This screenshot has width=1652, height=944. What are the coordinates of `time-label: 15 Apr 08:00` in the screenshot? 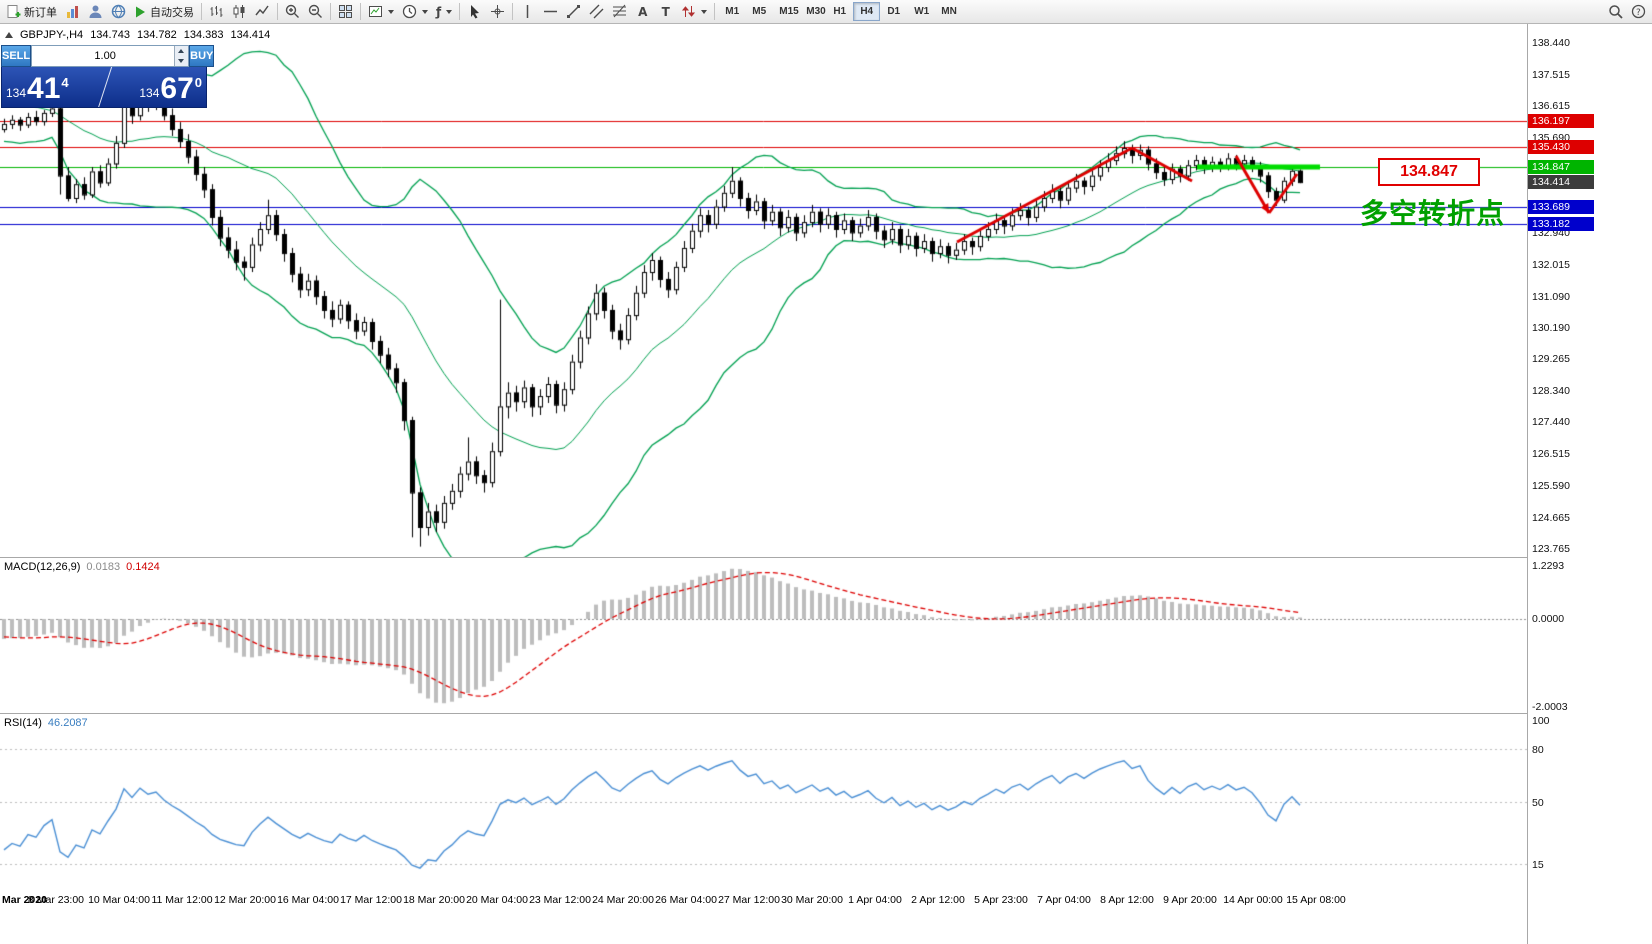 It's located at (1316, 900).